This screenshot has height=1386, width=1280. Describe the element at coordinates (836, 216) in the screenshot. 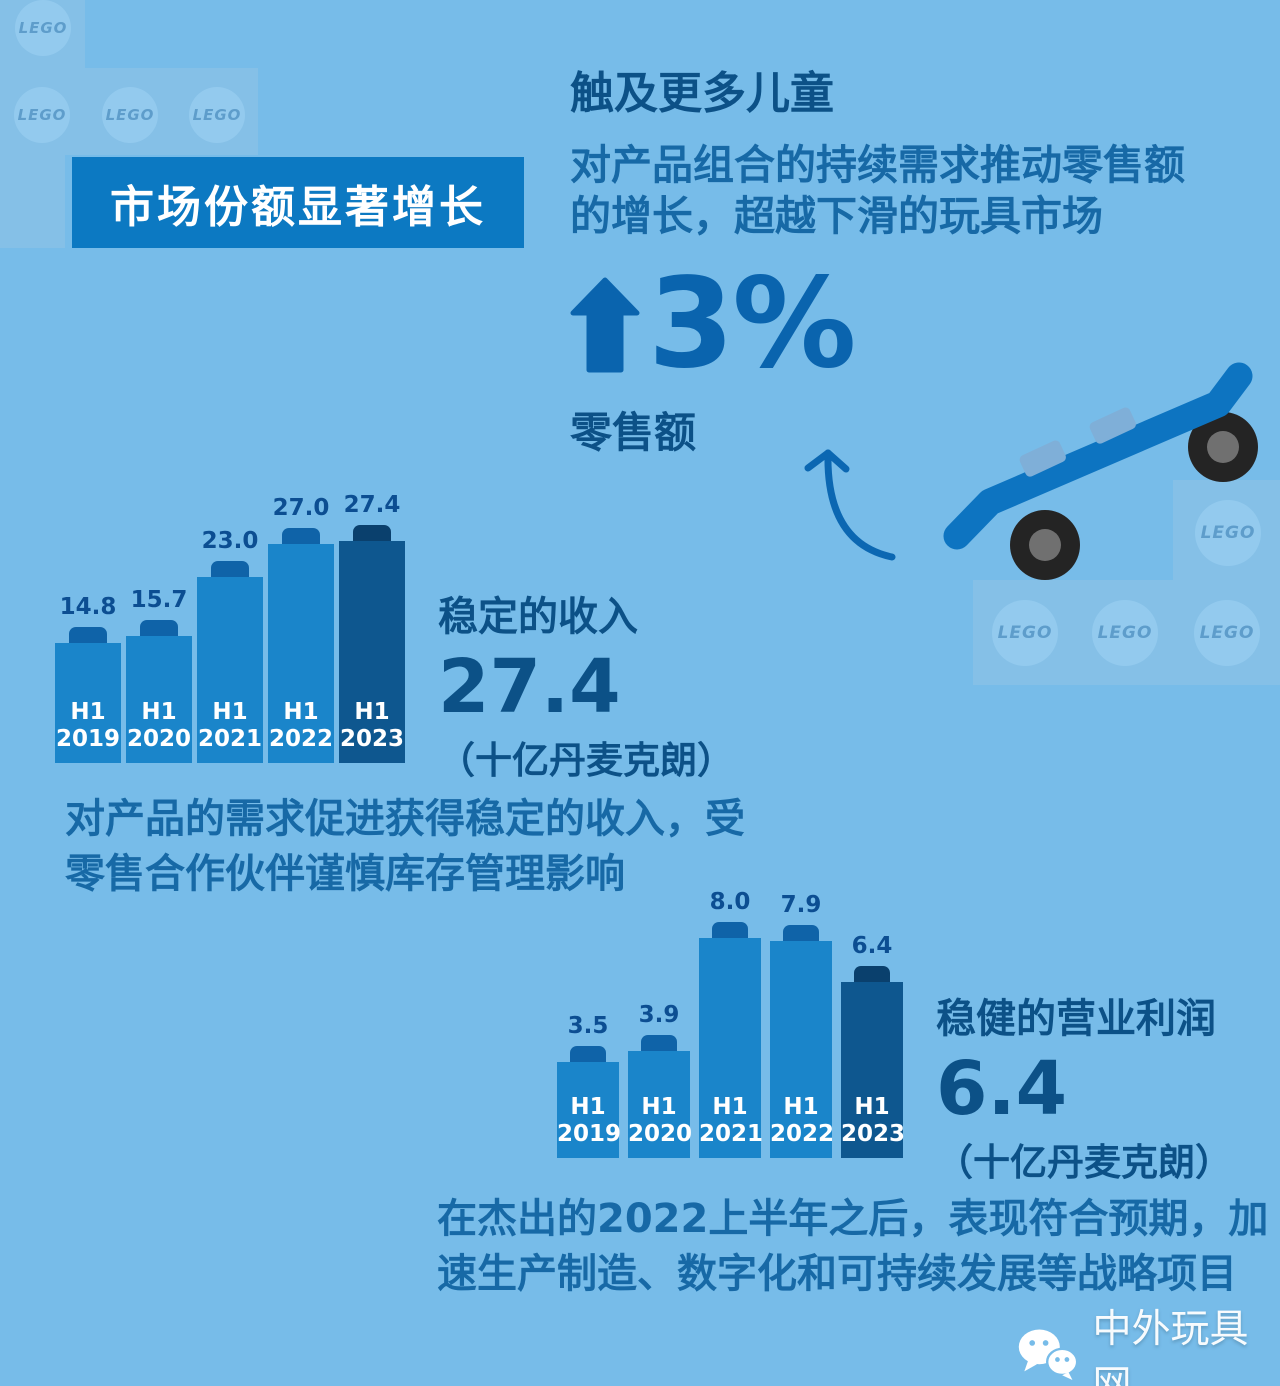

I see `reach-body-line: 的增长，超越下滑的玩具市场` at that location.